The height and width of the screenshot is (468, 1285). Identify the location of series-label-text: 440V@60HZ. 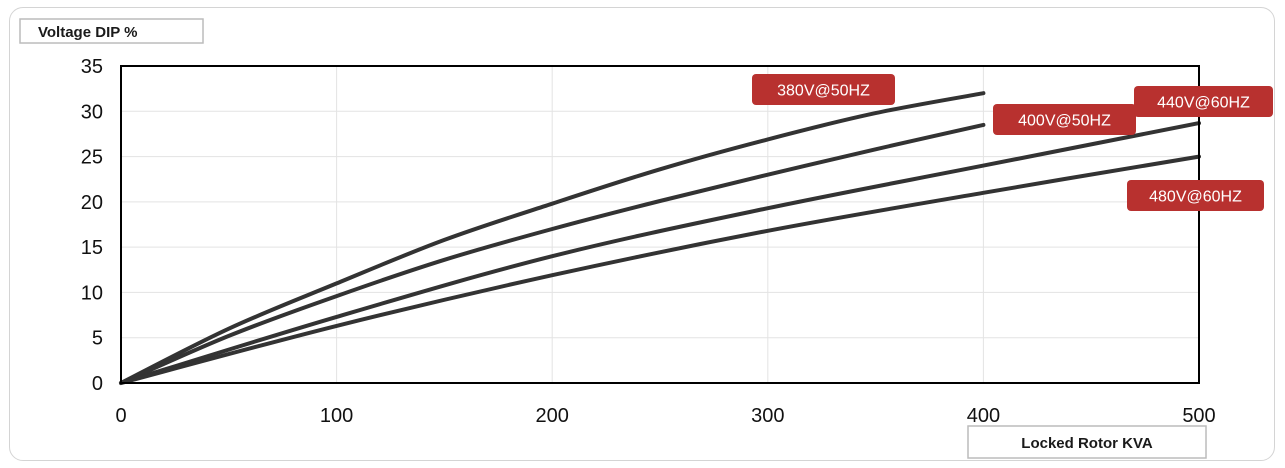
(1203, 103).